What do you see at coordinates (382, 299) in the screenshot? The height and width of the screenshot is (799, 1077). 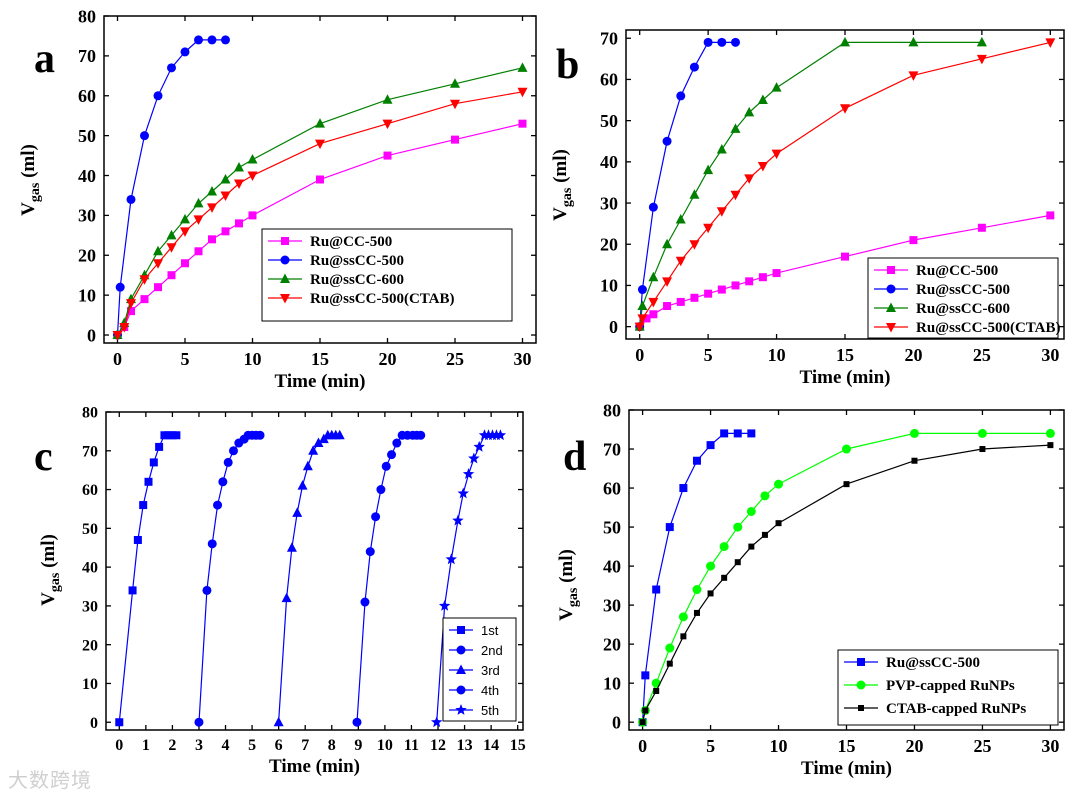 I see `legend-label: Ru@ssCC-500(CTAB)` at bounding box center [382, 299].